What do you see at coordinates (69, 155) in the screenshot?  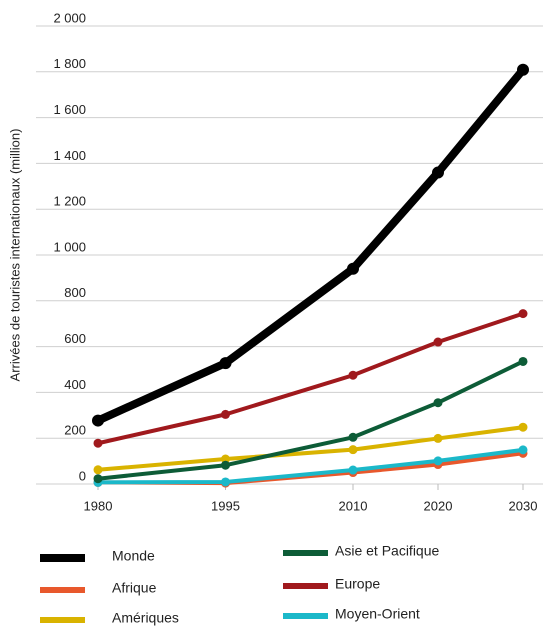 I see `y-tick-label: 1 400` at bounding box center [69, 155].